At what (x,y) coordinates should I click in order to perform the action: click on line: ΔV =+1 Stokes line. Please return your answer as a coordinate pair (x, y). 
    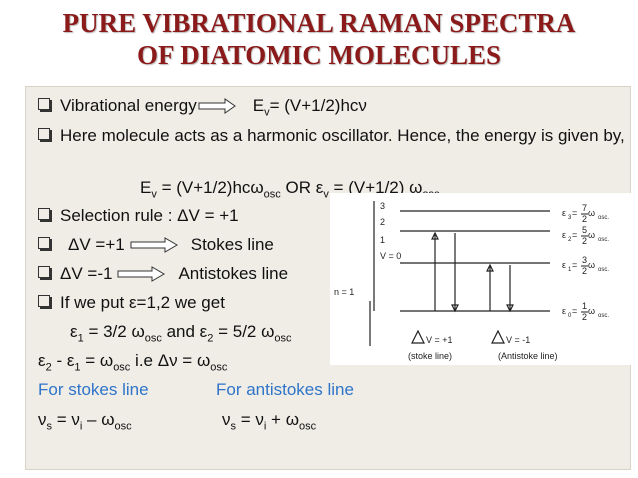
    Looking at the image, I should click on (156, 245).